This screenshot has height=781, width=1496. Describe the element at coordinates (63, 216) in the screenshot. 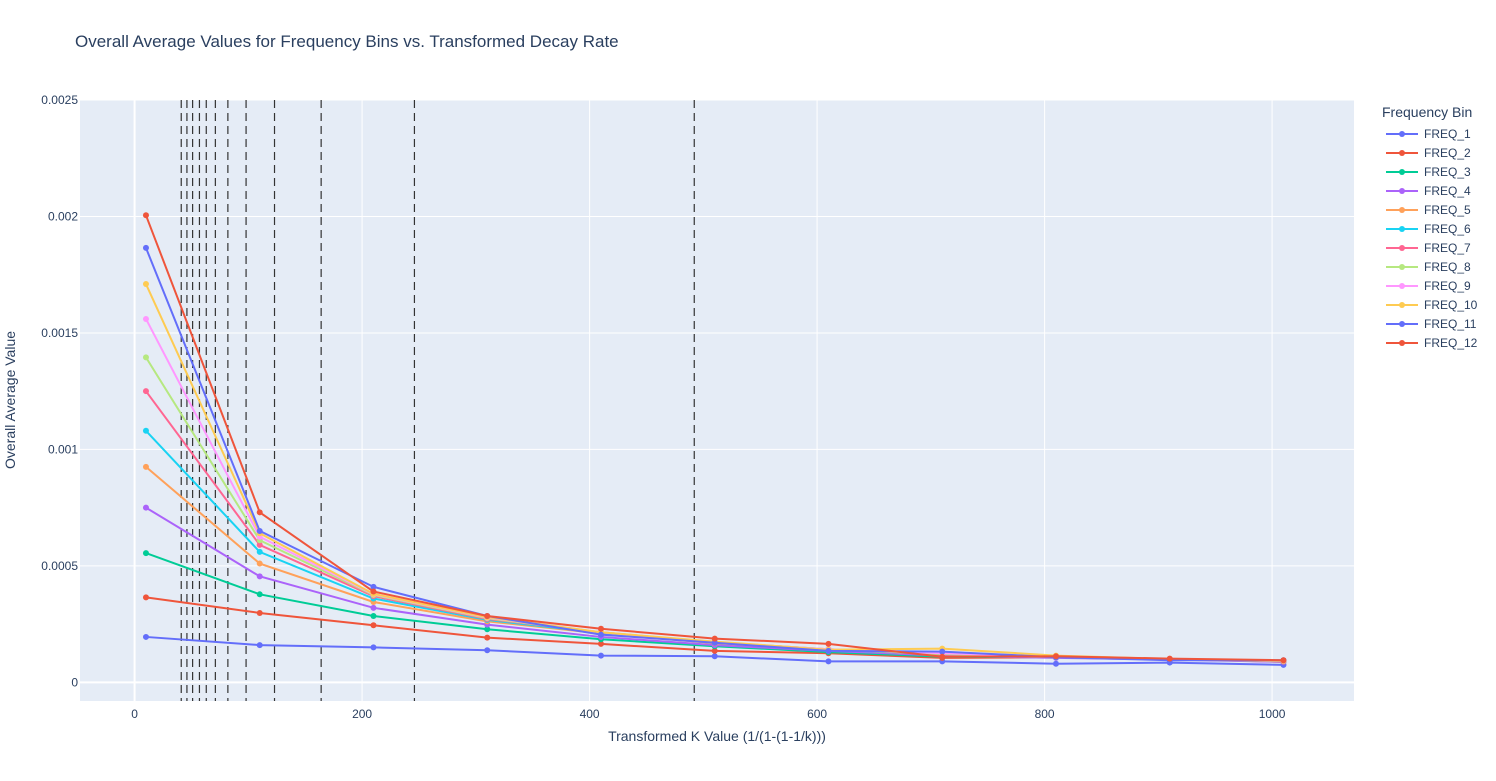

I see `y-tick-label: 0.002` at that location.